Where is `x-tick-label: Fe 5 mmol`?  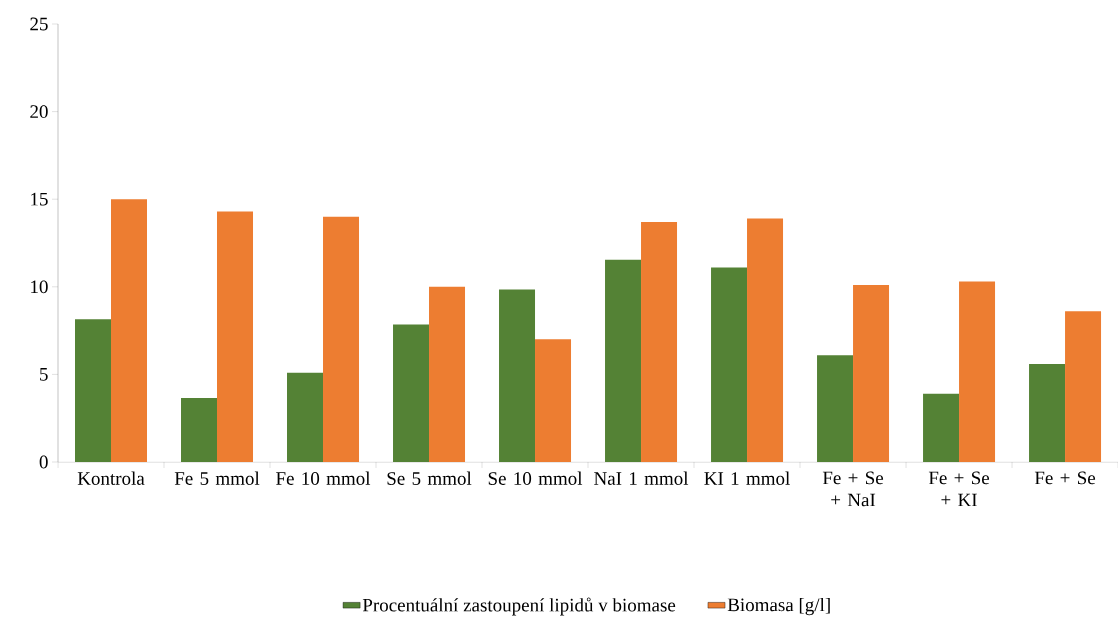 x-tick-label: Fe 5 mmol is located at coordinates (217, 478).